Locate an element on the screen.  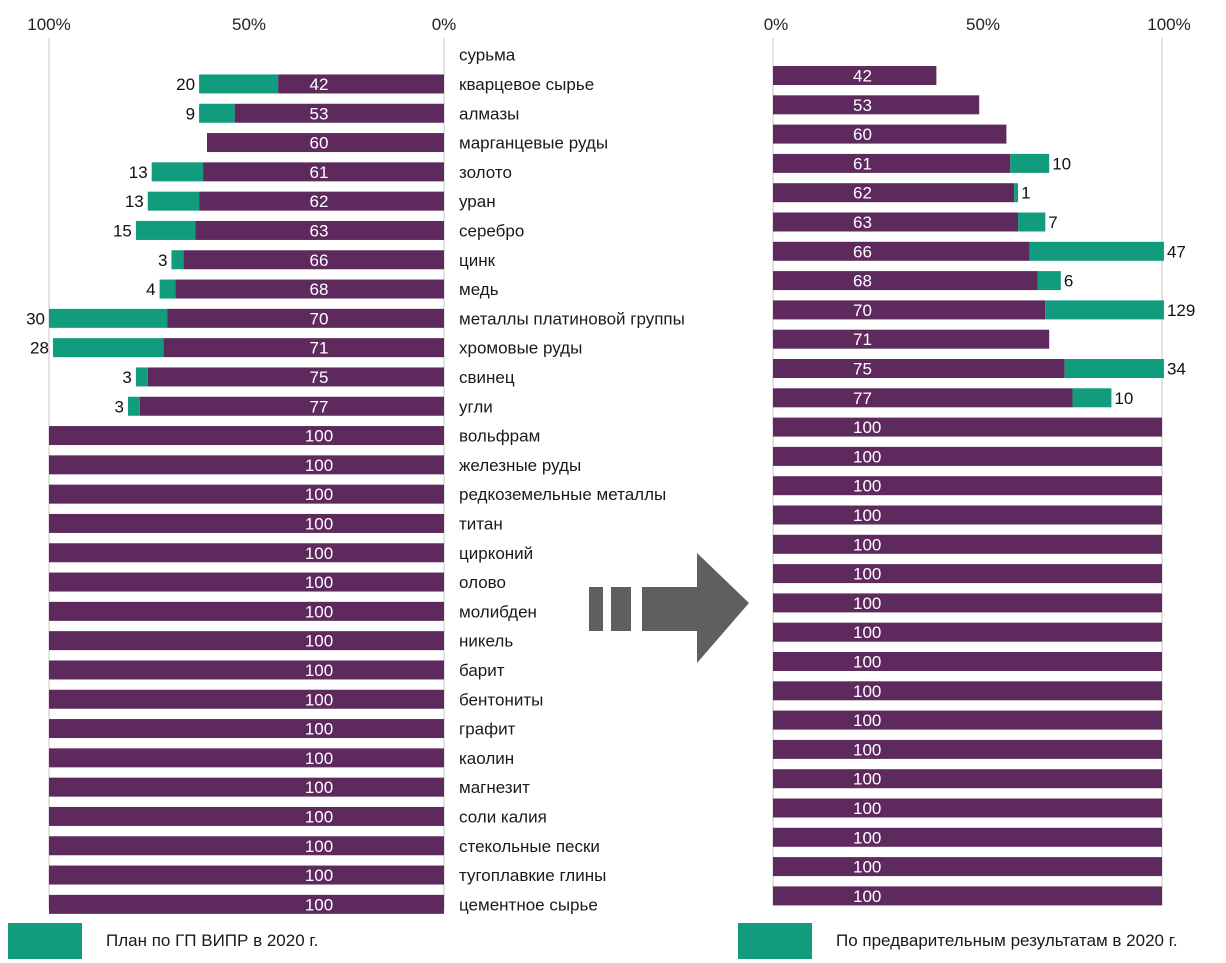
bar-value-label: 61 is located at coordinates (319, 172).